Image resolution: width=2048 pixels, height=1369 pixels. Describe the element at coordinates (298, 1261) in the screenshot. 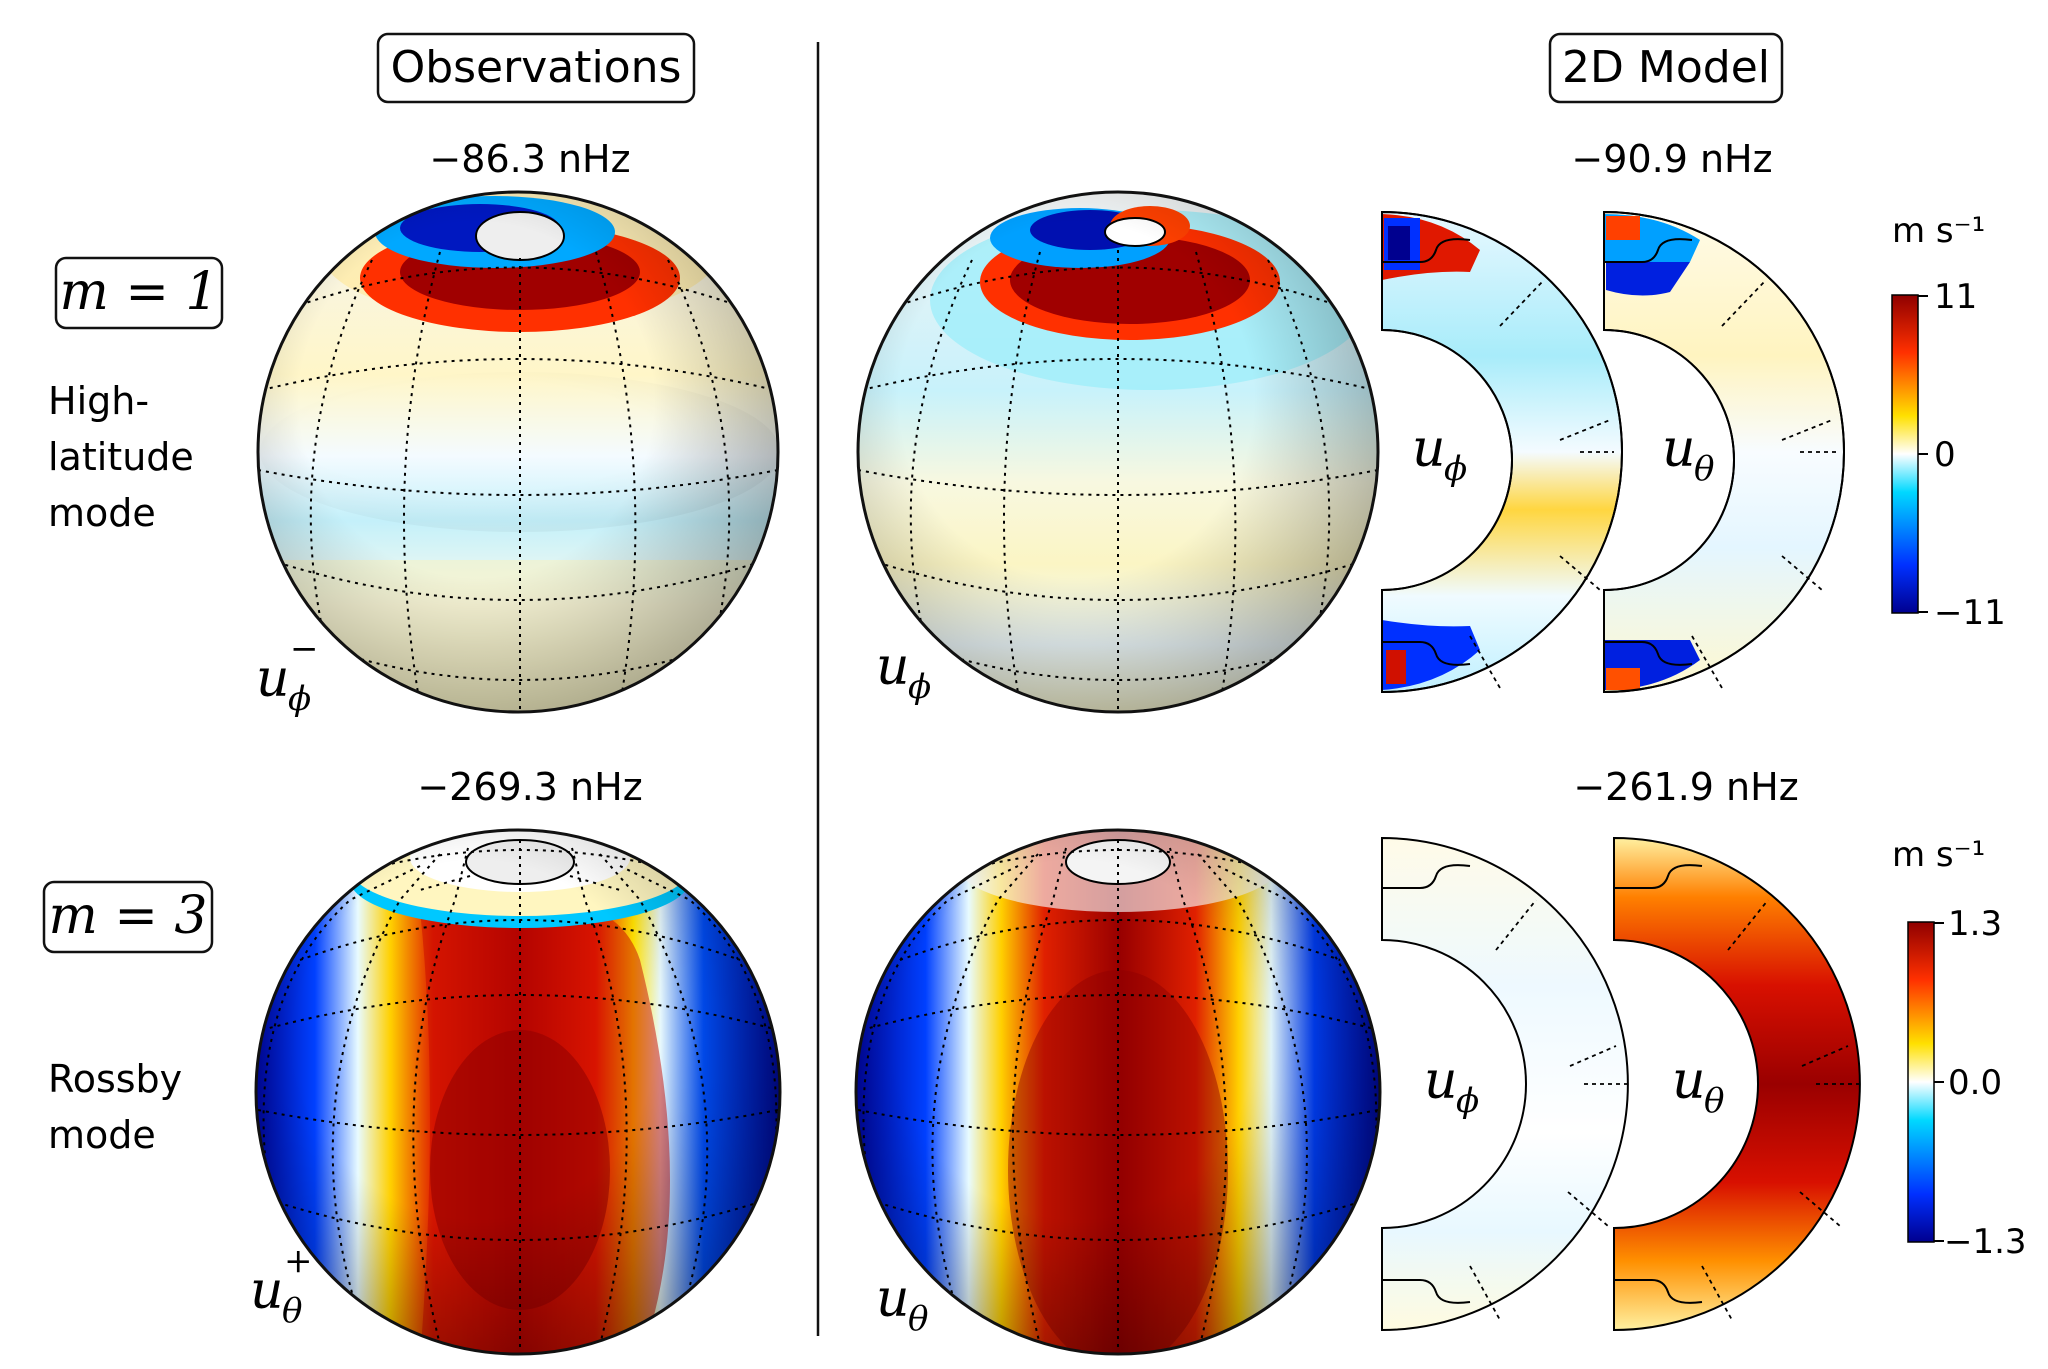

I see `var-sup: +` at that location.